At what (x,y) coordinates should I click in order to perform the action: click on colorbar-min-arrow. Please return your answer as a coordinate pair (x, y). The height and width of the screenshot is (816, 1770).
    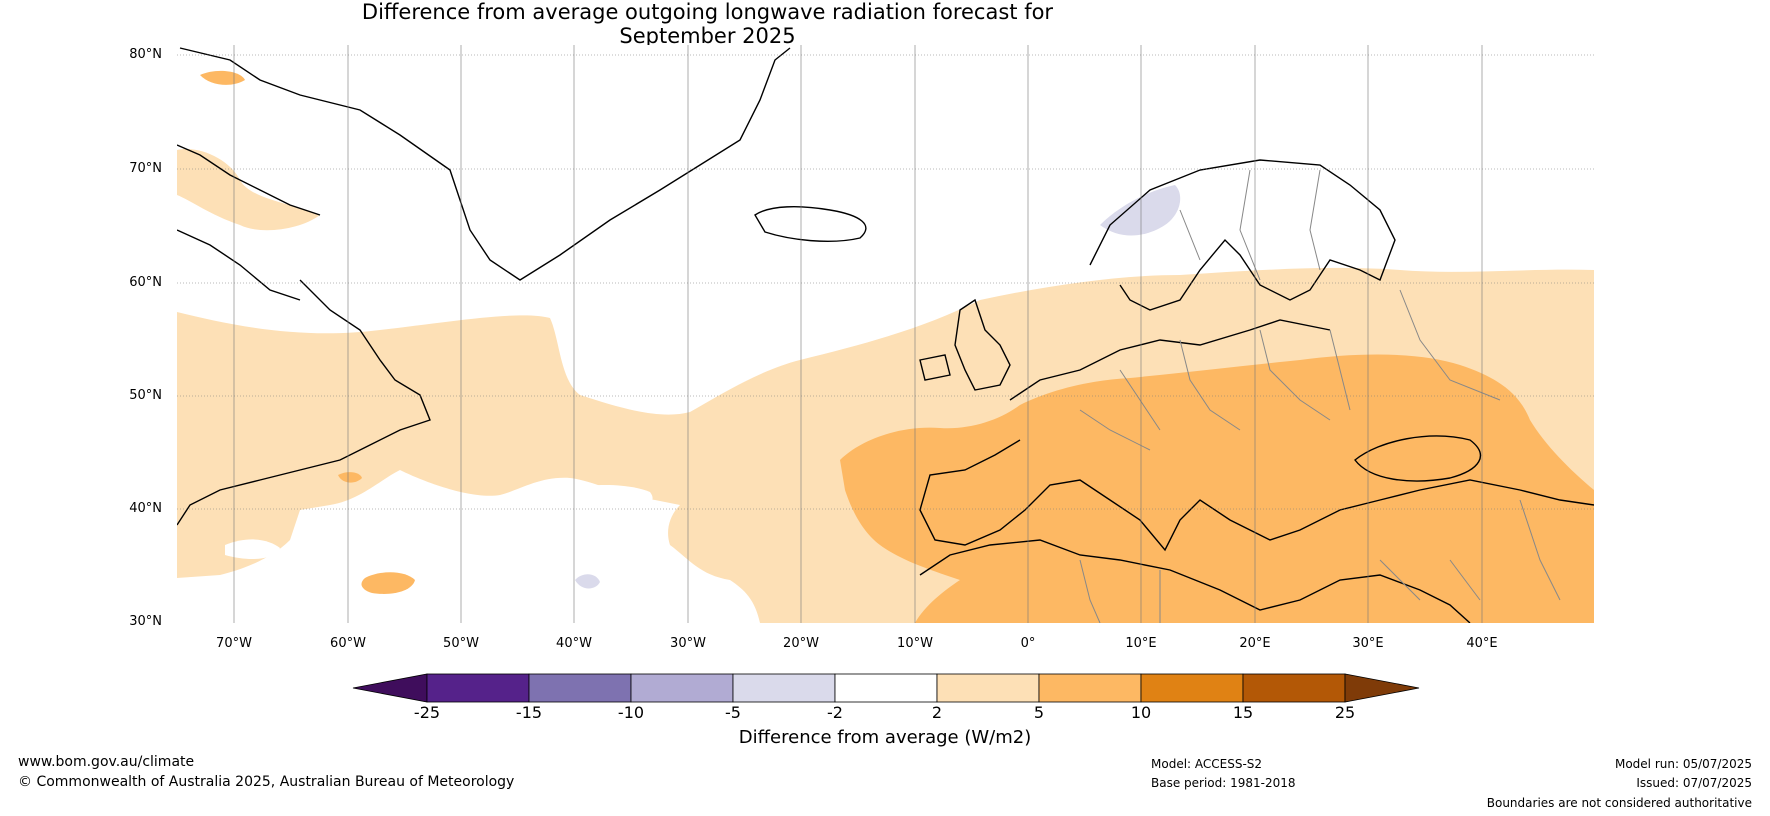
    Looking at the image, I should click on (390, 688).